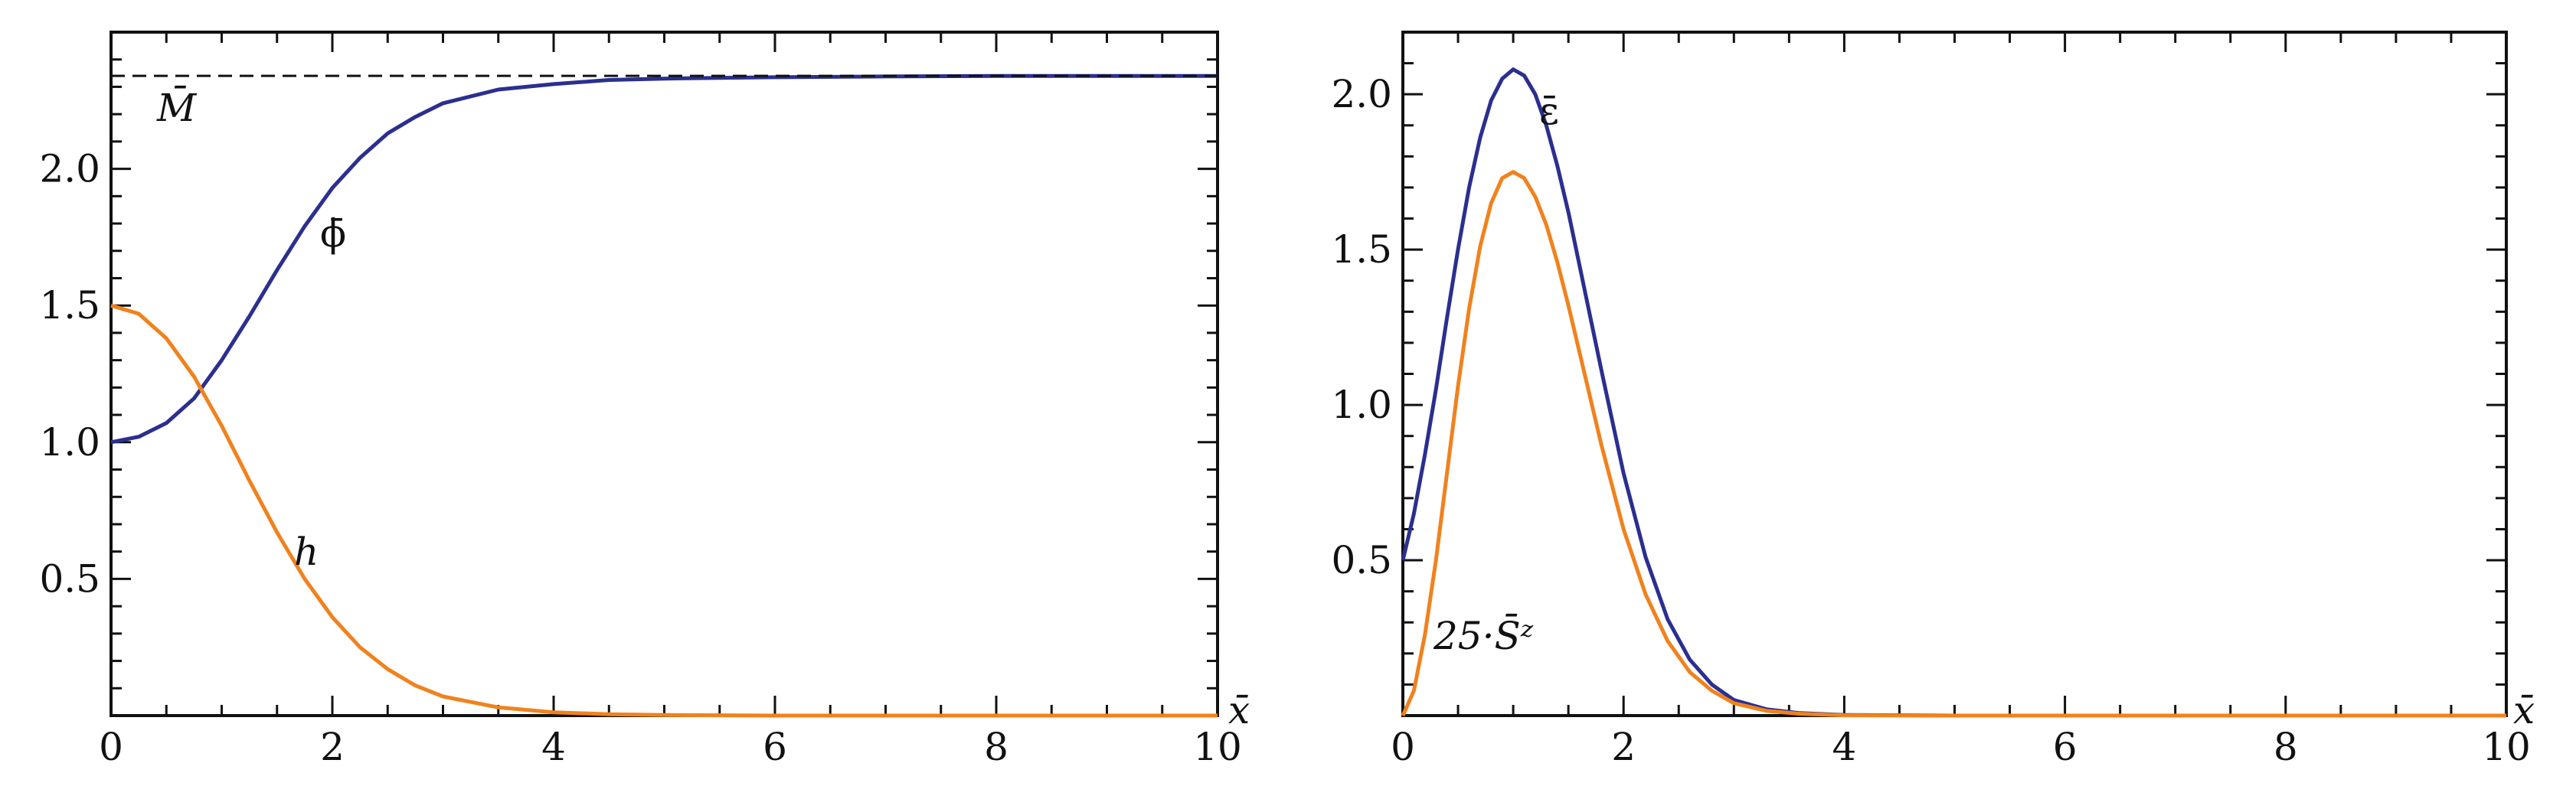  I want to click on phi-bar-label: ϕ̄, so click(333, 233).